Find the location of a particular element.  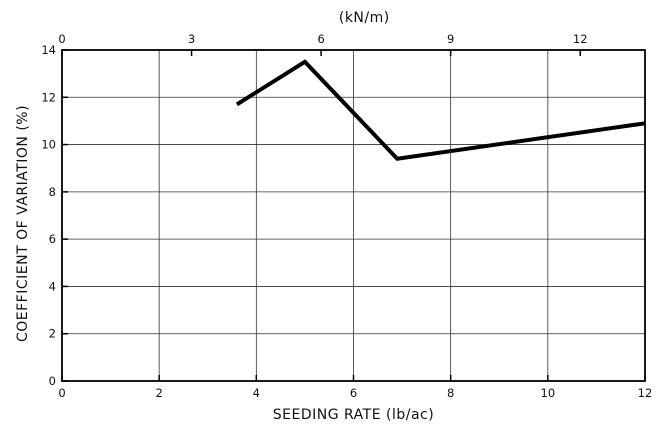

y-tick-label: 14 is located at coordinates (48, 50).